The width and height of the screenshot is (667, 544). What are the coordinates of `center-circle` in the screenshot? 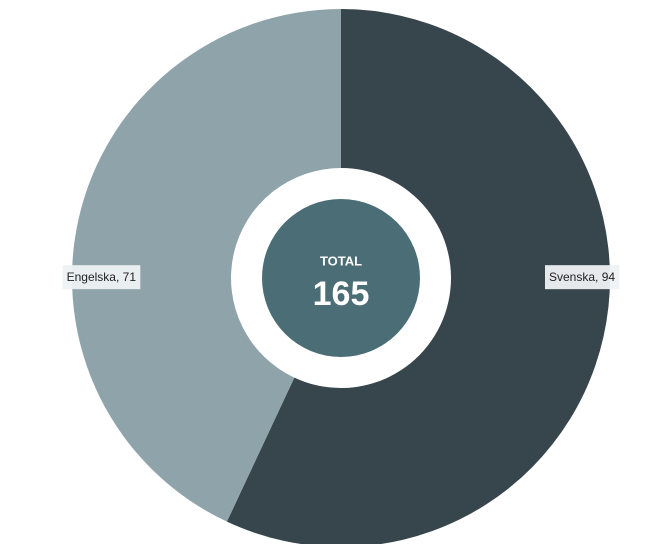 It's located at (341, 278).